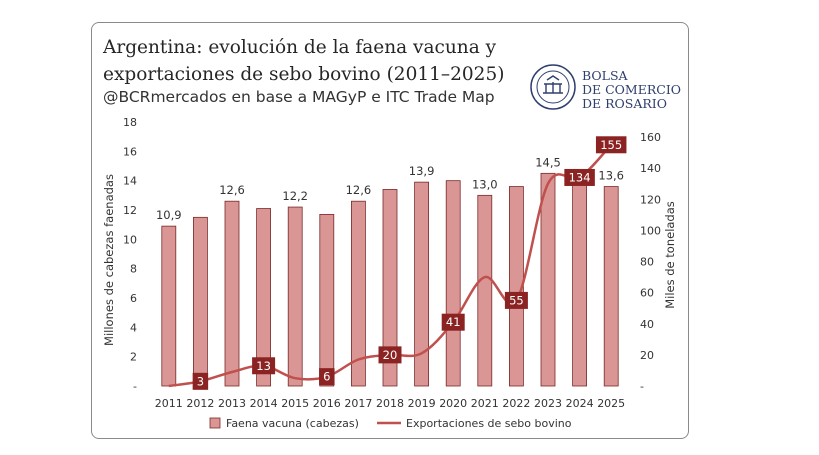 The height and width of the screenshot is (455, 819). I want to click on x-tick: 2019, so click(422, 403).